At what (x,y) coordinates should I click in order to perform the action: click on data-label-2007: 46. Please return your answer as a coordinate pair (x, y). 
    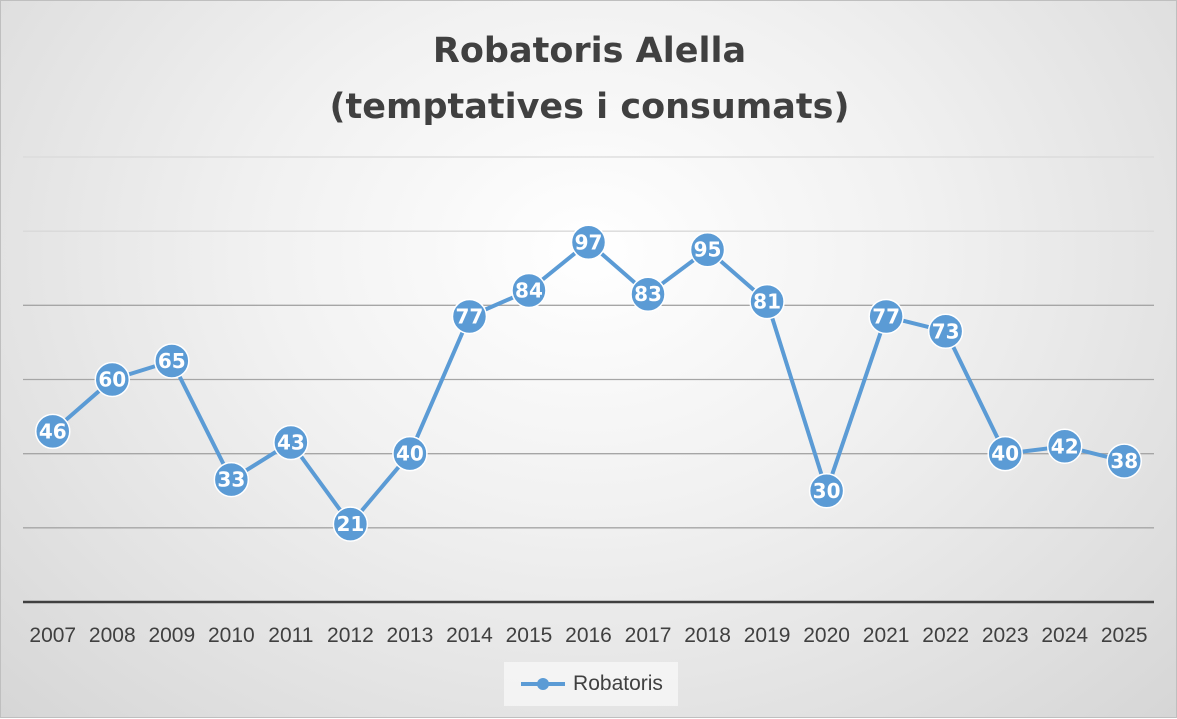
    Looking at the image, I should click on (53, 431).